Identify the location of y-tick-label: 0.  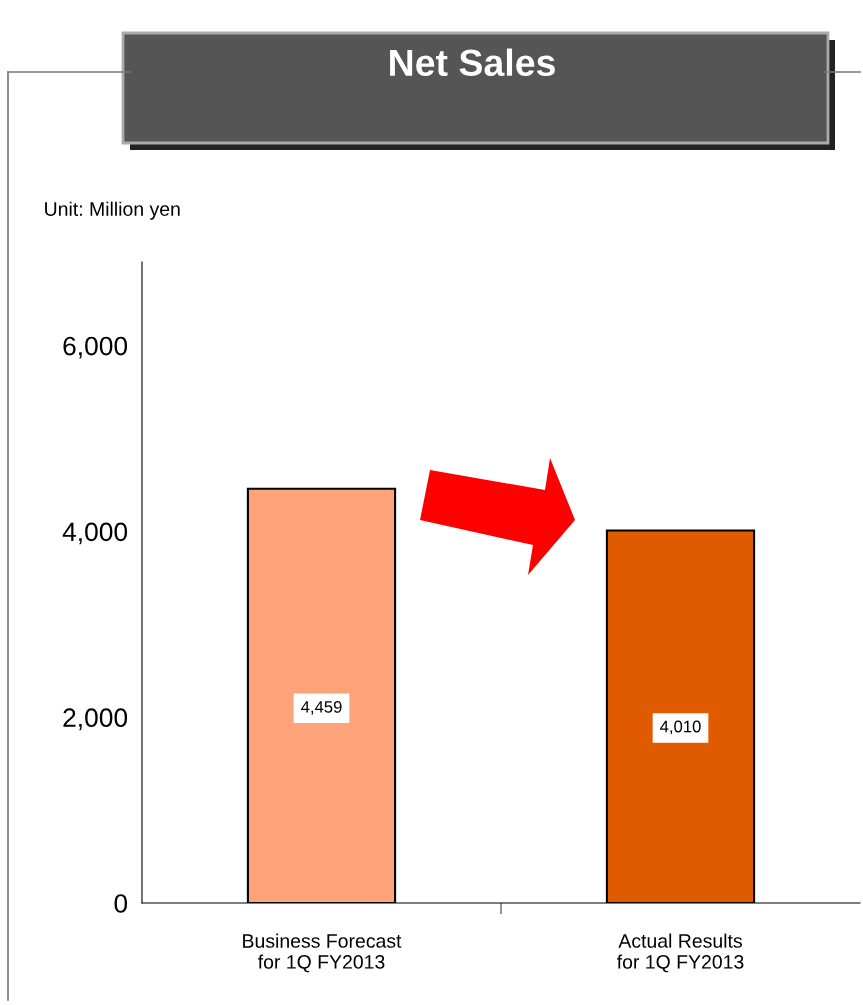
(121, 903).